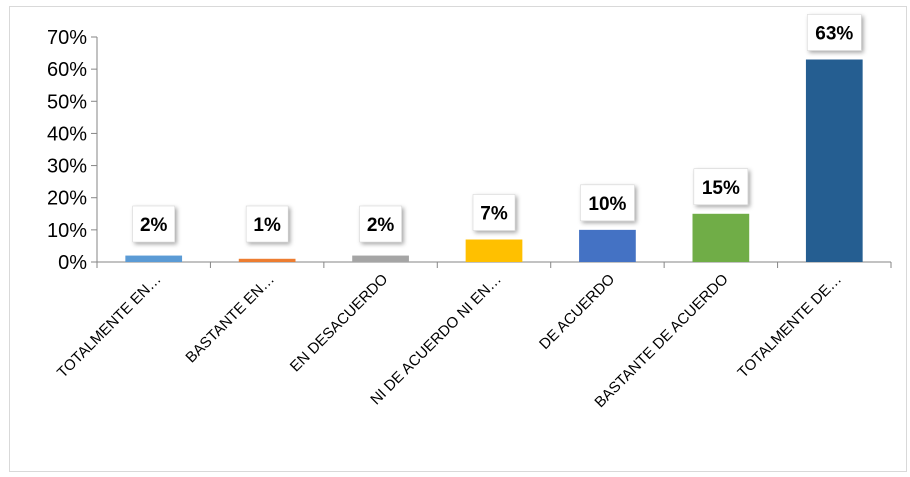  I want to click on y-tick-label: 50%, so click(67, 102).